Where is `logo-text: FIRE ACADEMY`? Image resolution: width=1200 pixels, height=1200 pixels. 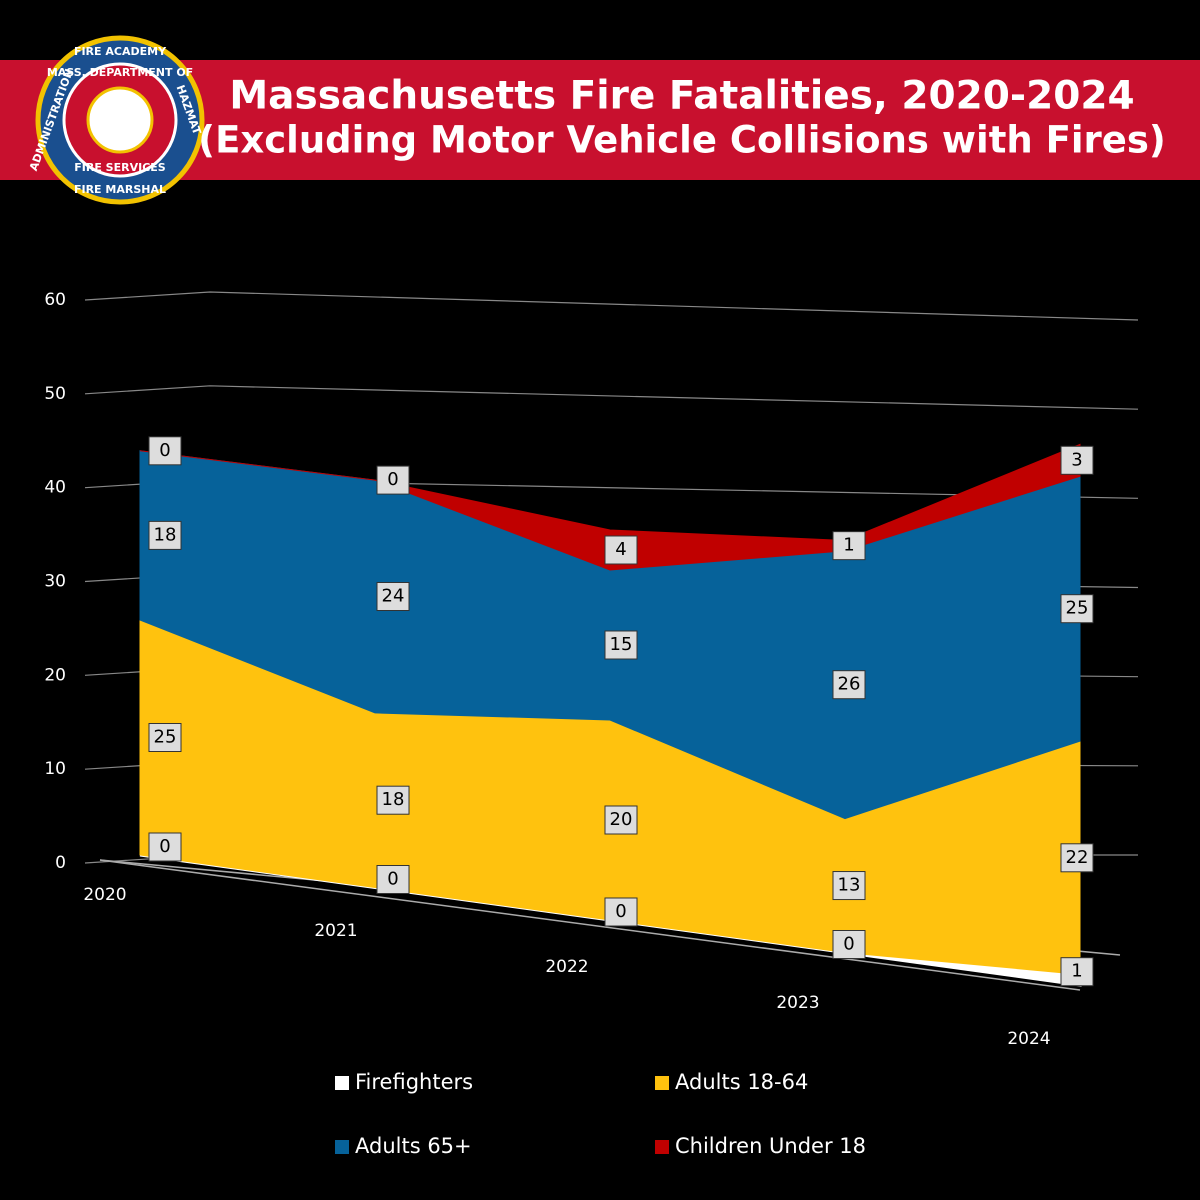
logo-text: FIRE ACADEMY is located at coordinates (120, 51).